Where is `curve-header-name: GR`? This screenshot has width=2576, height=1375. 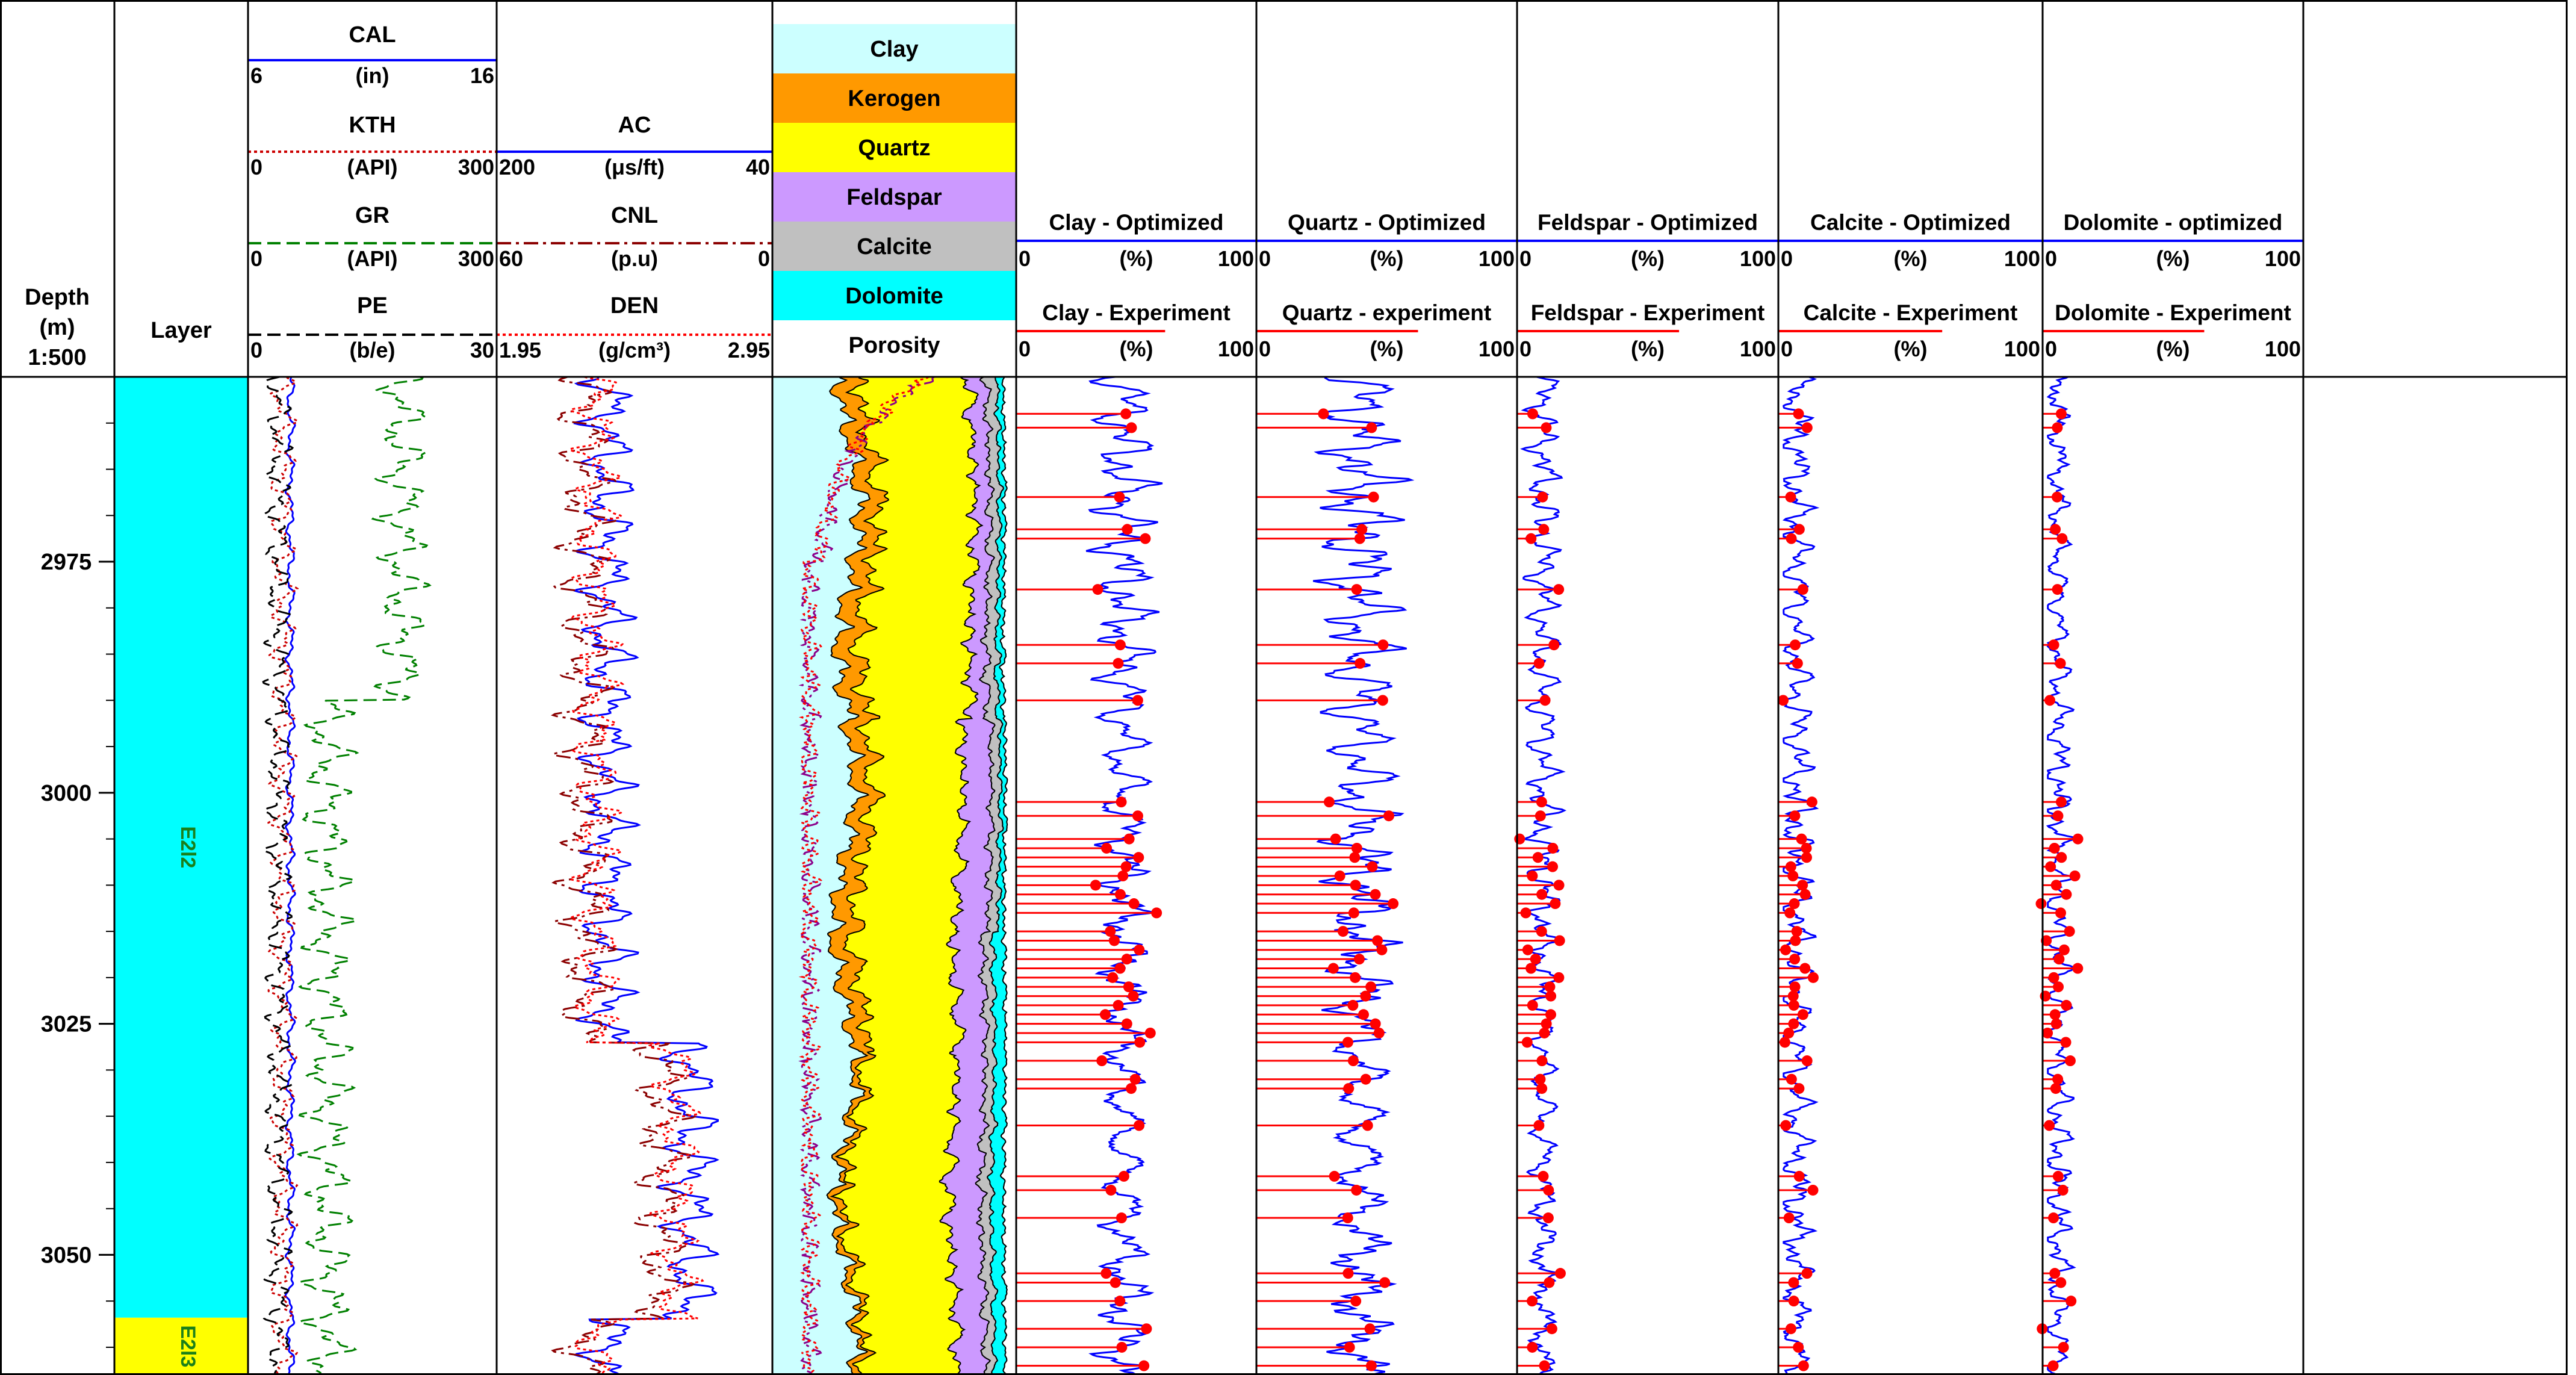
curve-header-name: GR is located at coordinates (372, 216).